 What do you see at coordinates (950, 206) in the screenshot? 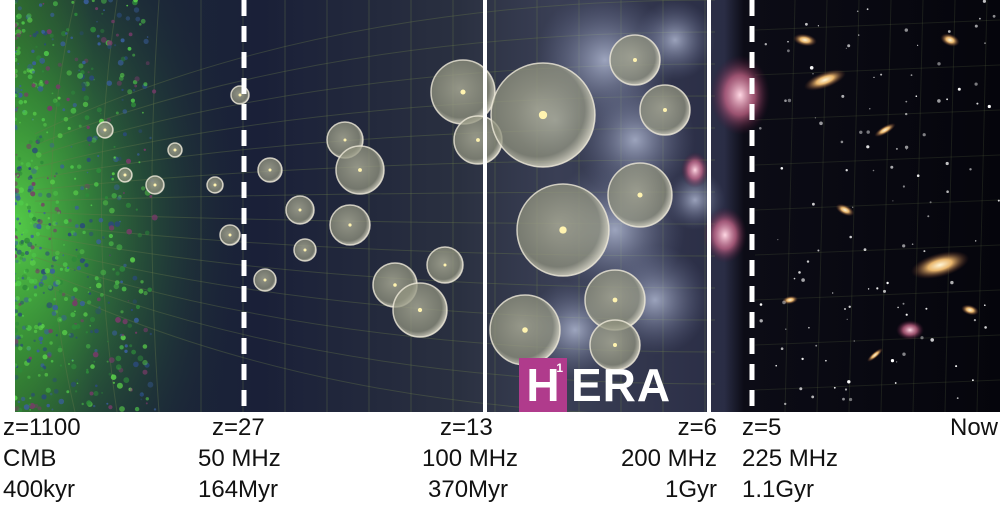
I see `grid-line` at bounding box center [950, 206].